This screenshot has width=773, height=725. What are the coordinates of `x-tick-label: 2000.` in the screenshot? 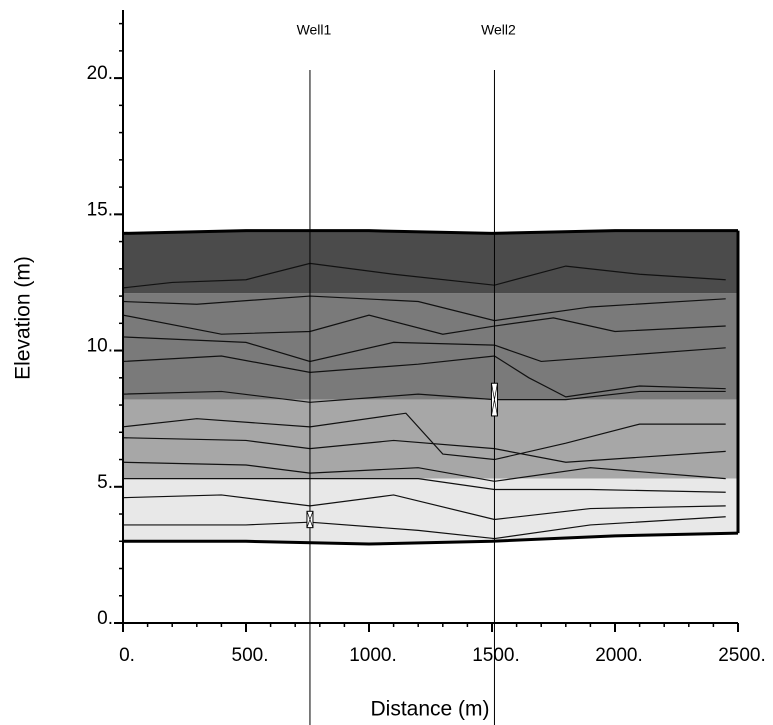 It's located at (619, 655).